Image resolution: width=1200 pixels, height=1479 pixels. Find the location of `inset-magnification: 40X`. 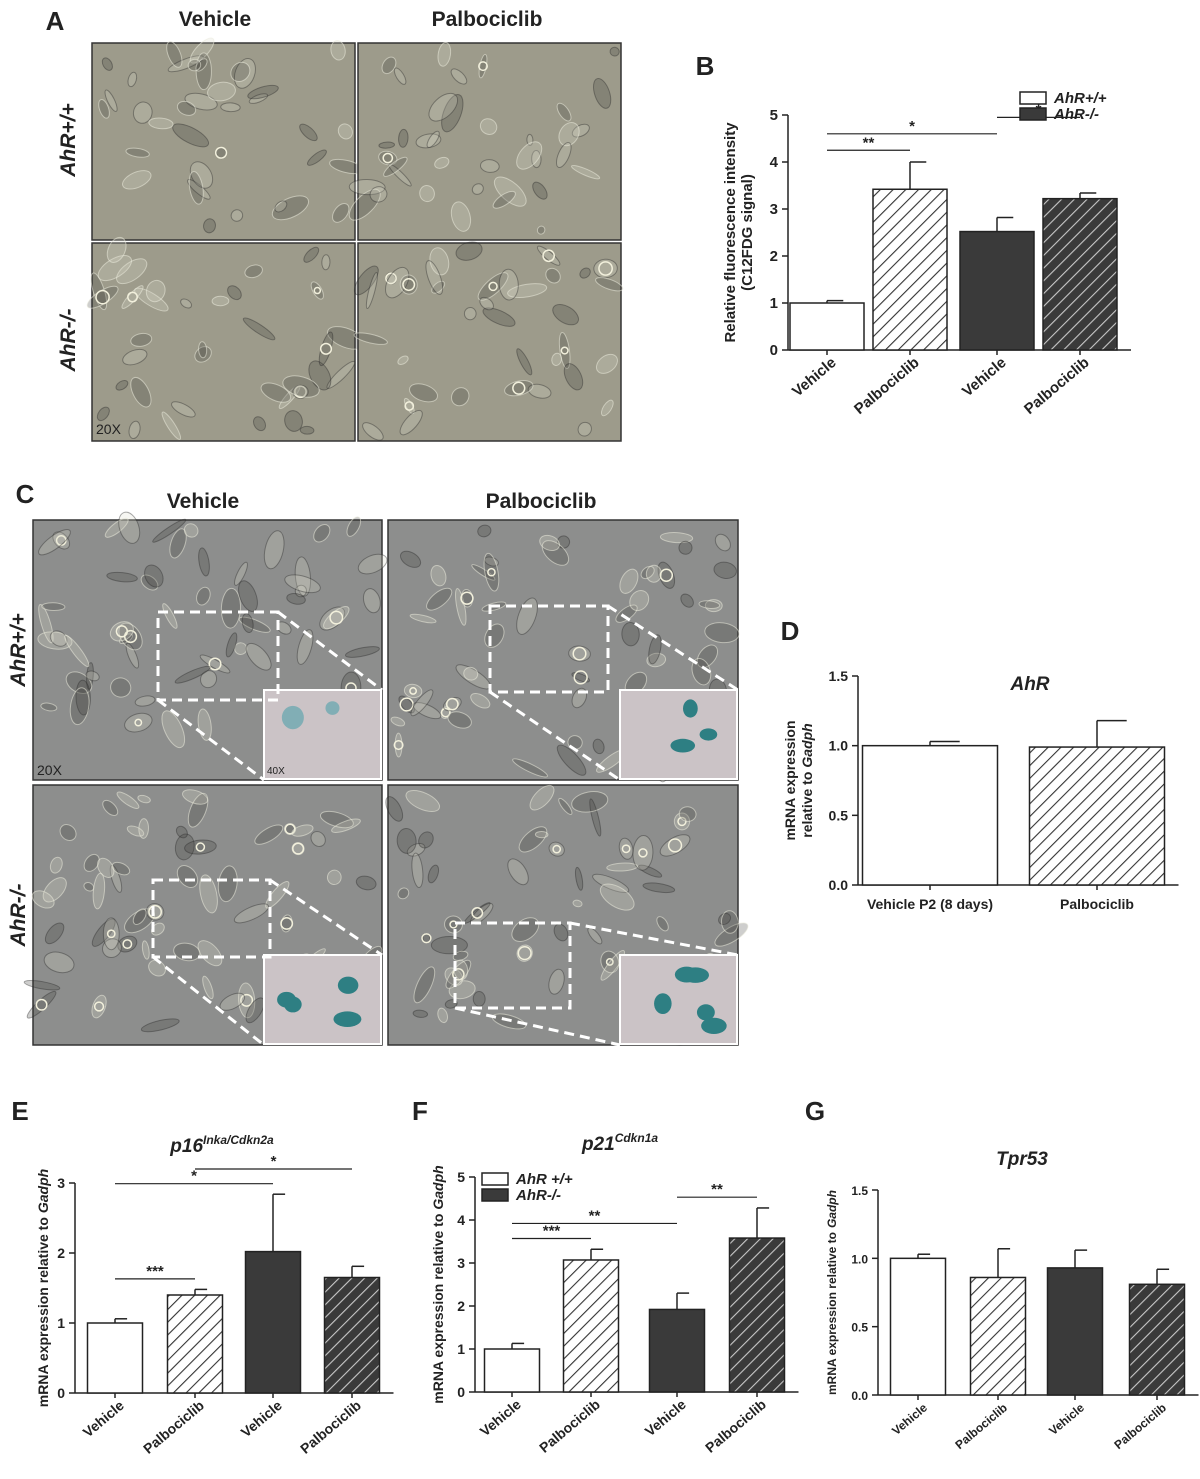

inset-magnification: 40X is located at coordinates (276, 771).